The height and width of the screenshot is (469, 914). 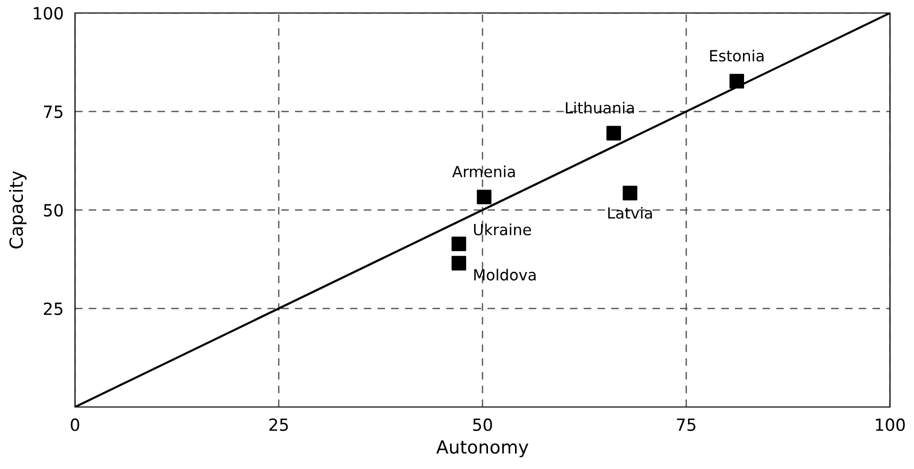 I want to click on annotation: Moldova, so click(x=505, y=274).